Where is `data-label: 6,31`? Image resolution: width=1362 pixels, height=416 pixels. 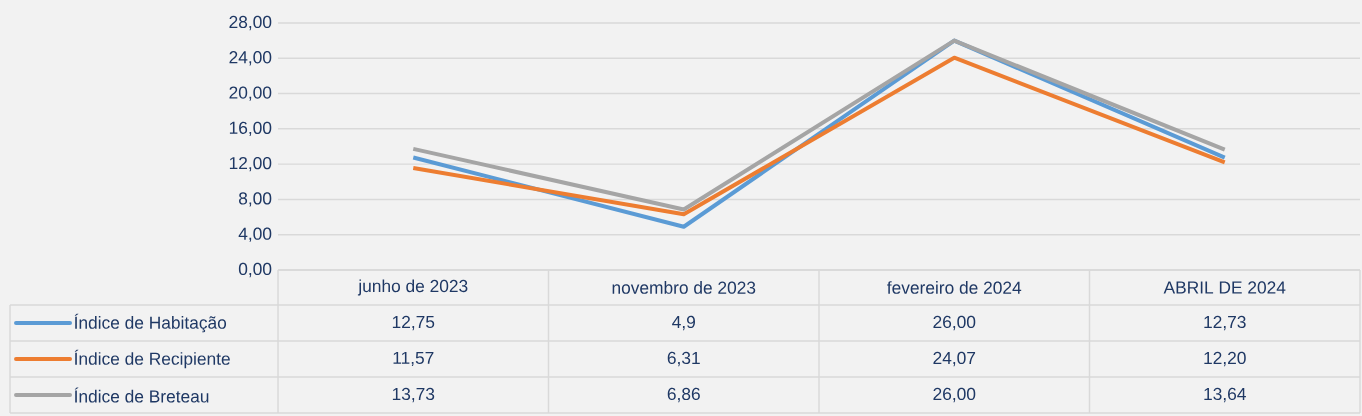 data-label: 6,31 is located at coordinates (683, 359).